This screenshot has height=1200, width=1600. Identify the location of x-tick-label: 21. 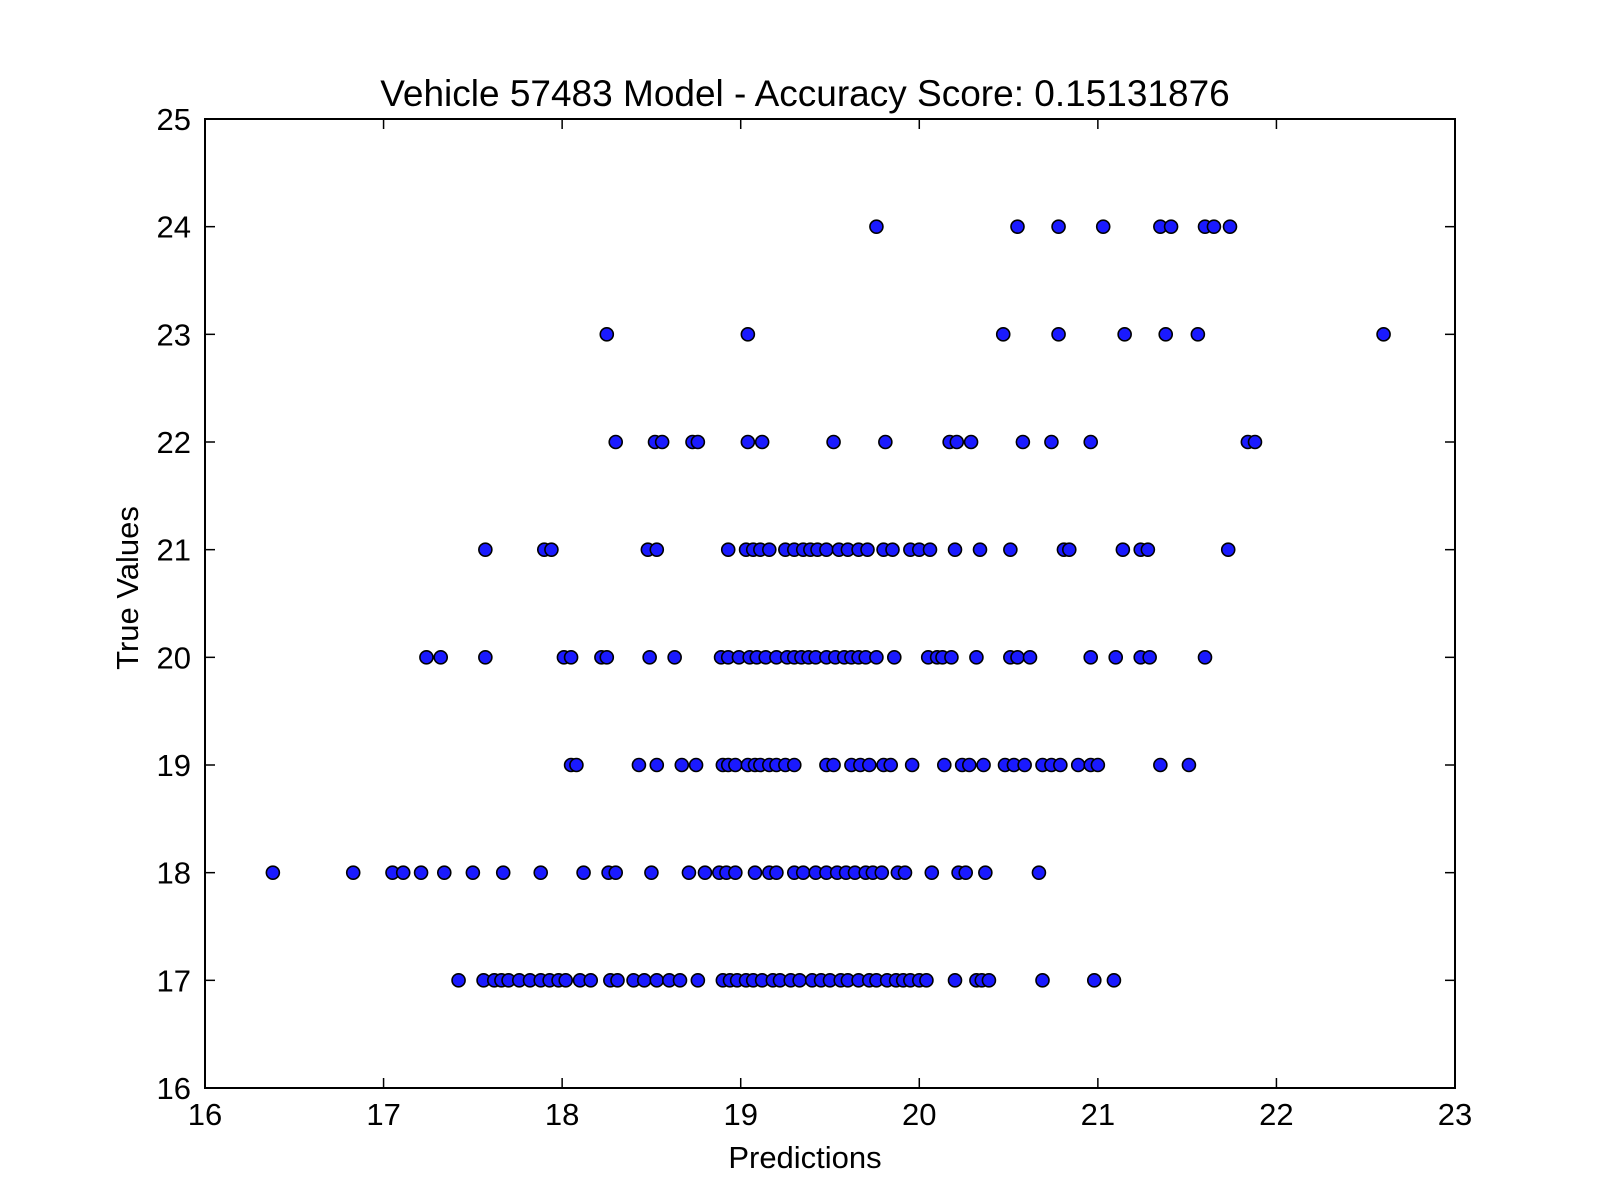
(1098, 1114).